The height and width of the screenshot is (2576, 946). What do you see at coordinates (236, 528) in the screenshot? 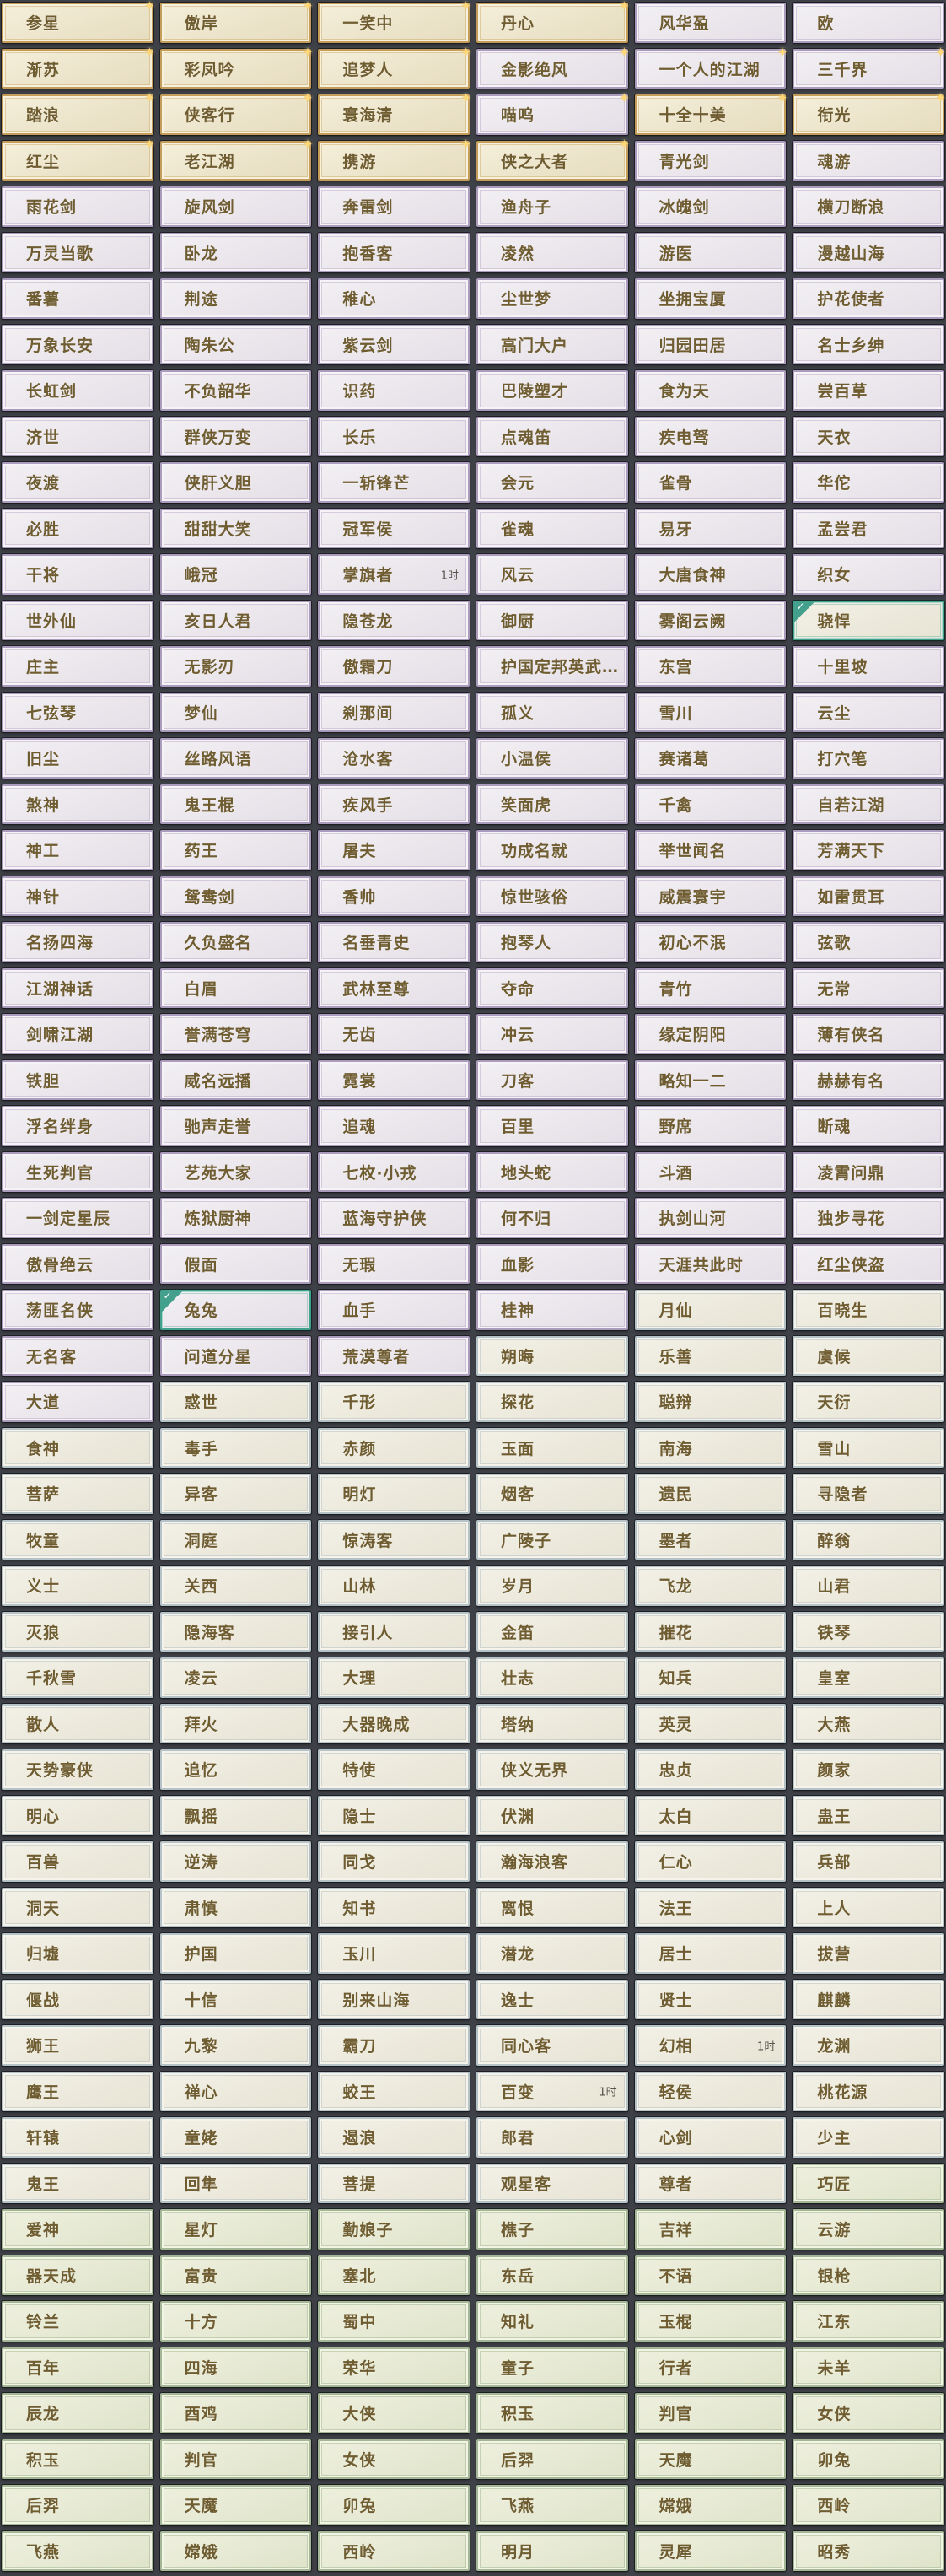
I see `title-cell: 甜甜大笑` at bounding box center [236, 528].